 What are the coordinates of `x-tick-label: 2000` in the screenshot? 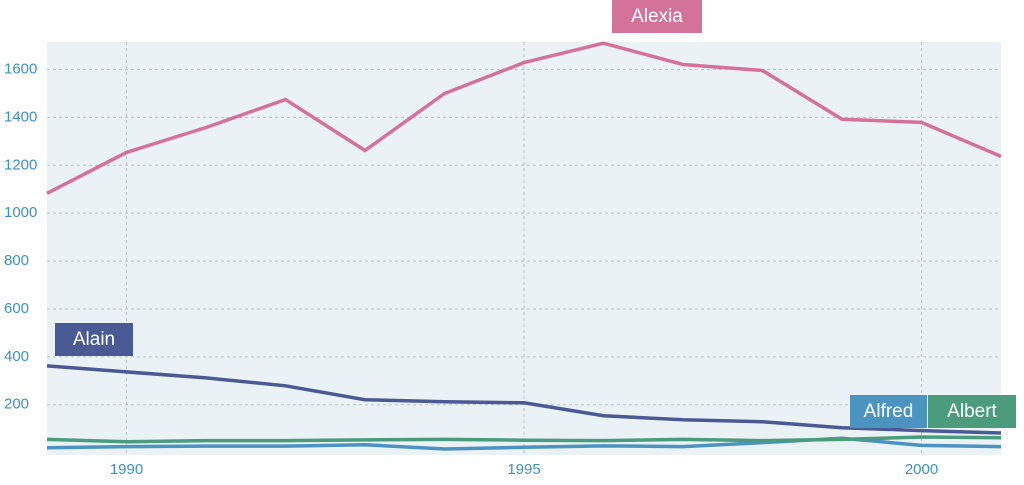 It's located at (921, 469).